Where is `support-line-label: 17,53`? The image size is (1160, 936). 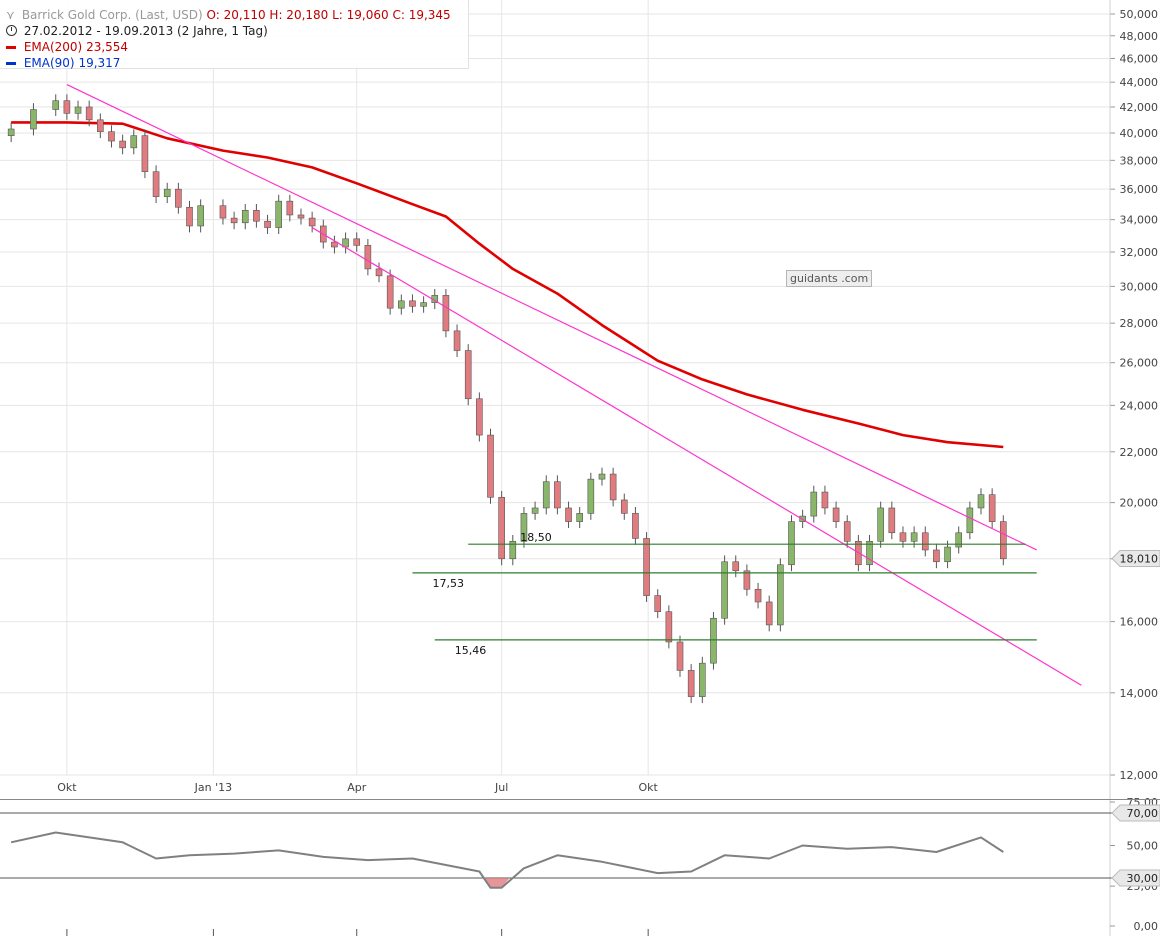 support-line-label: 17,53 is located at coordinates (448, 583).